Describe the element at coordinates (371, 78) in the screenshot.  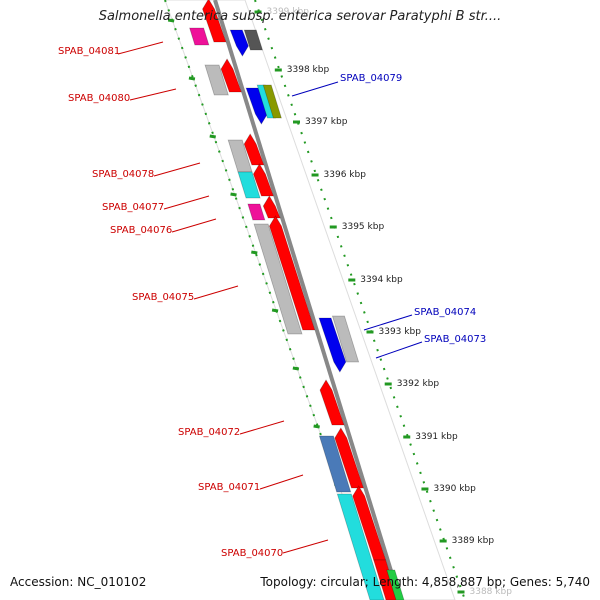
I see `gene-label-spab_04079: SPAB_04079` at that location.